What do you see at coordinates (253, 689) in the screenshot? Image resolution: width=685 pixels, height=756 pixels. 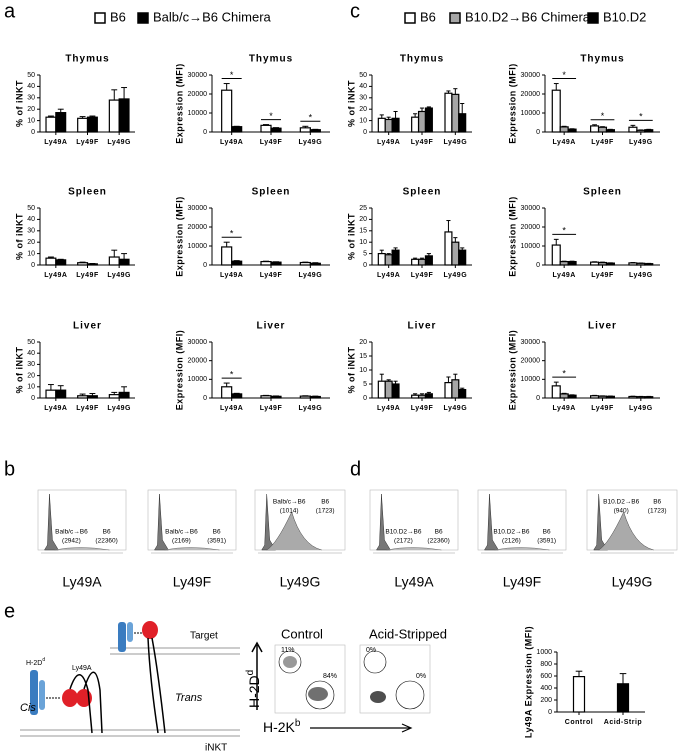 I see `axis-label: H-2Dd` at bounding box center [253, 689].